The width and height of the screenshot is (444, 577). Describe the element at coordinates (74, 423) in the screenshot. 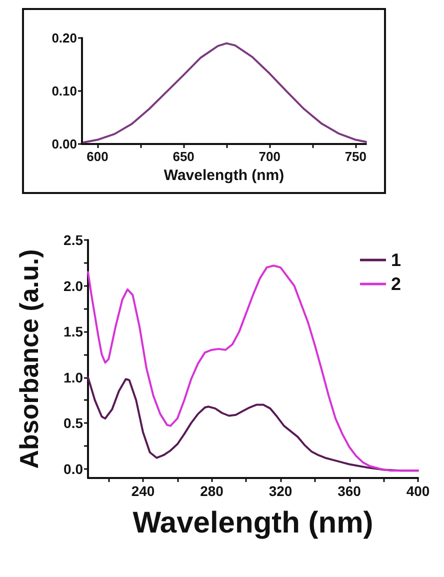

I see `y-tick-label: 0.5` at that location.